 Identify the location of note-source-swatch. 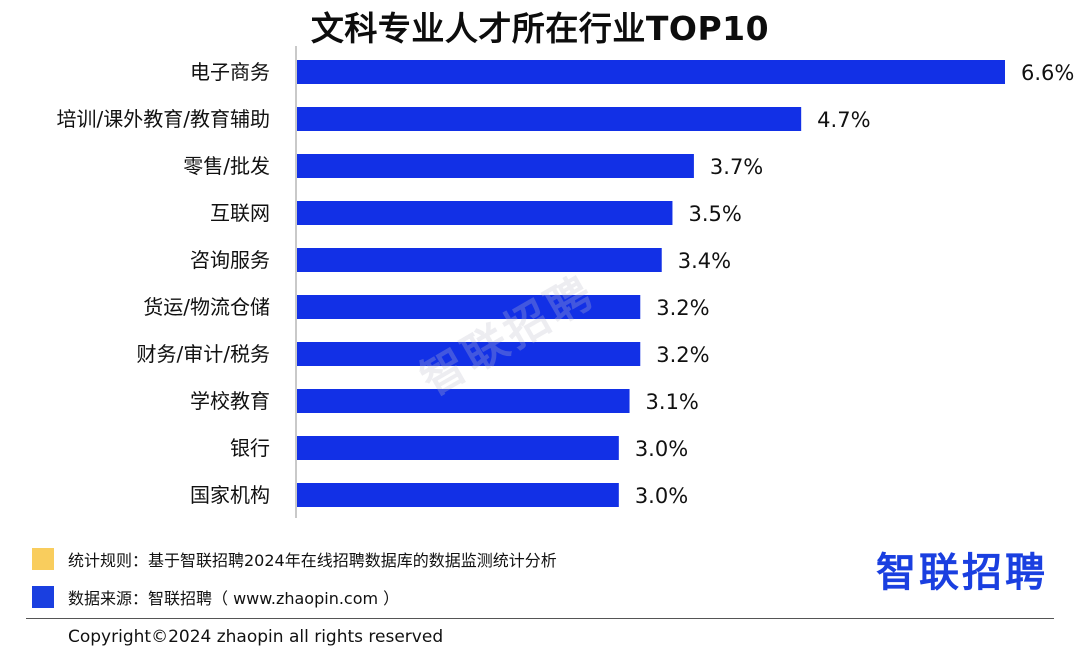
(43, 597).